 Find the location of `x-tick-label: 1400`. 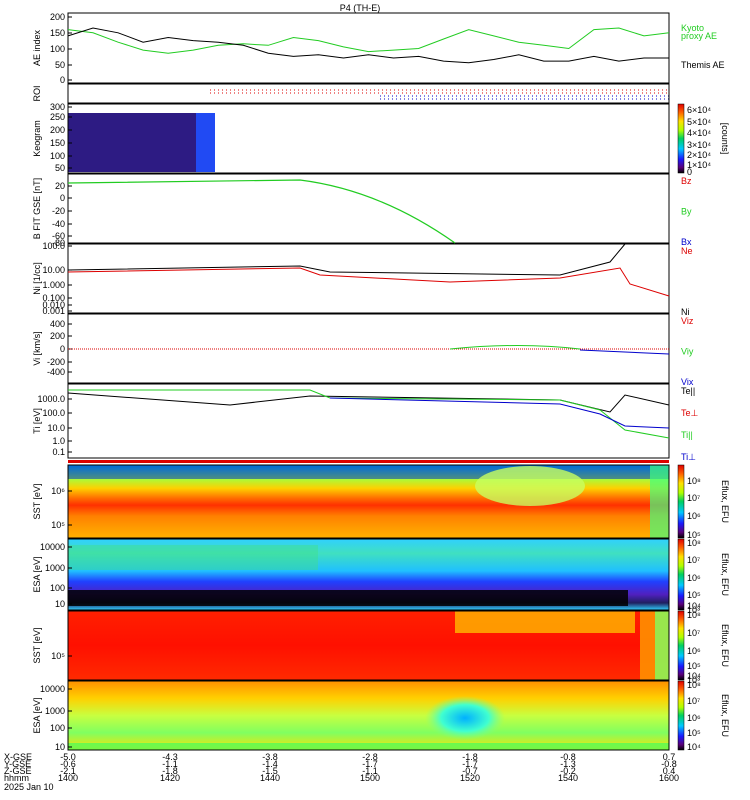

x-tick-label: 1400 is located at coordinates (68, 778).